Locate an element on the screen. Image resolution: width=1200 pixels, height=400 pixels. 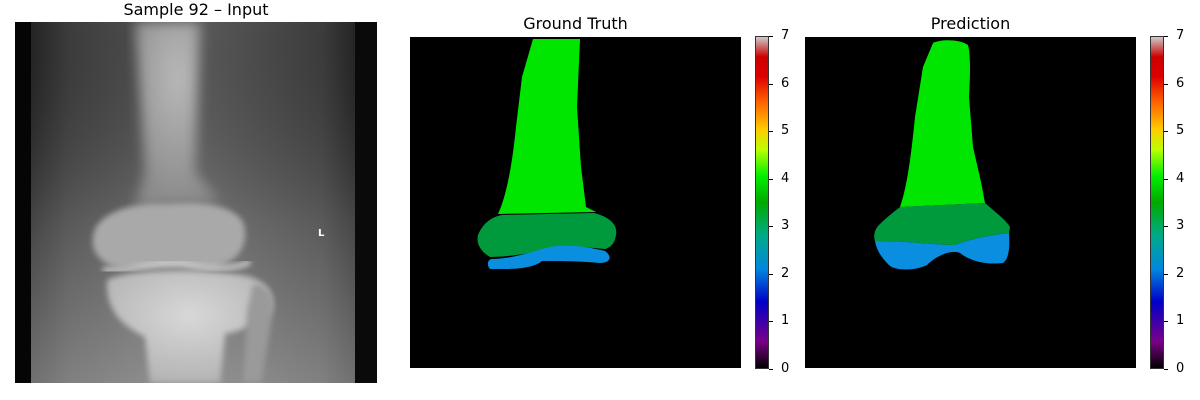
gt-condyle-region is located at coordinates (547, 235).